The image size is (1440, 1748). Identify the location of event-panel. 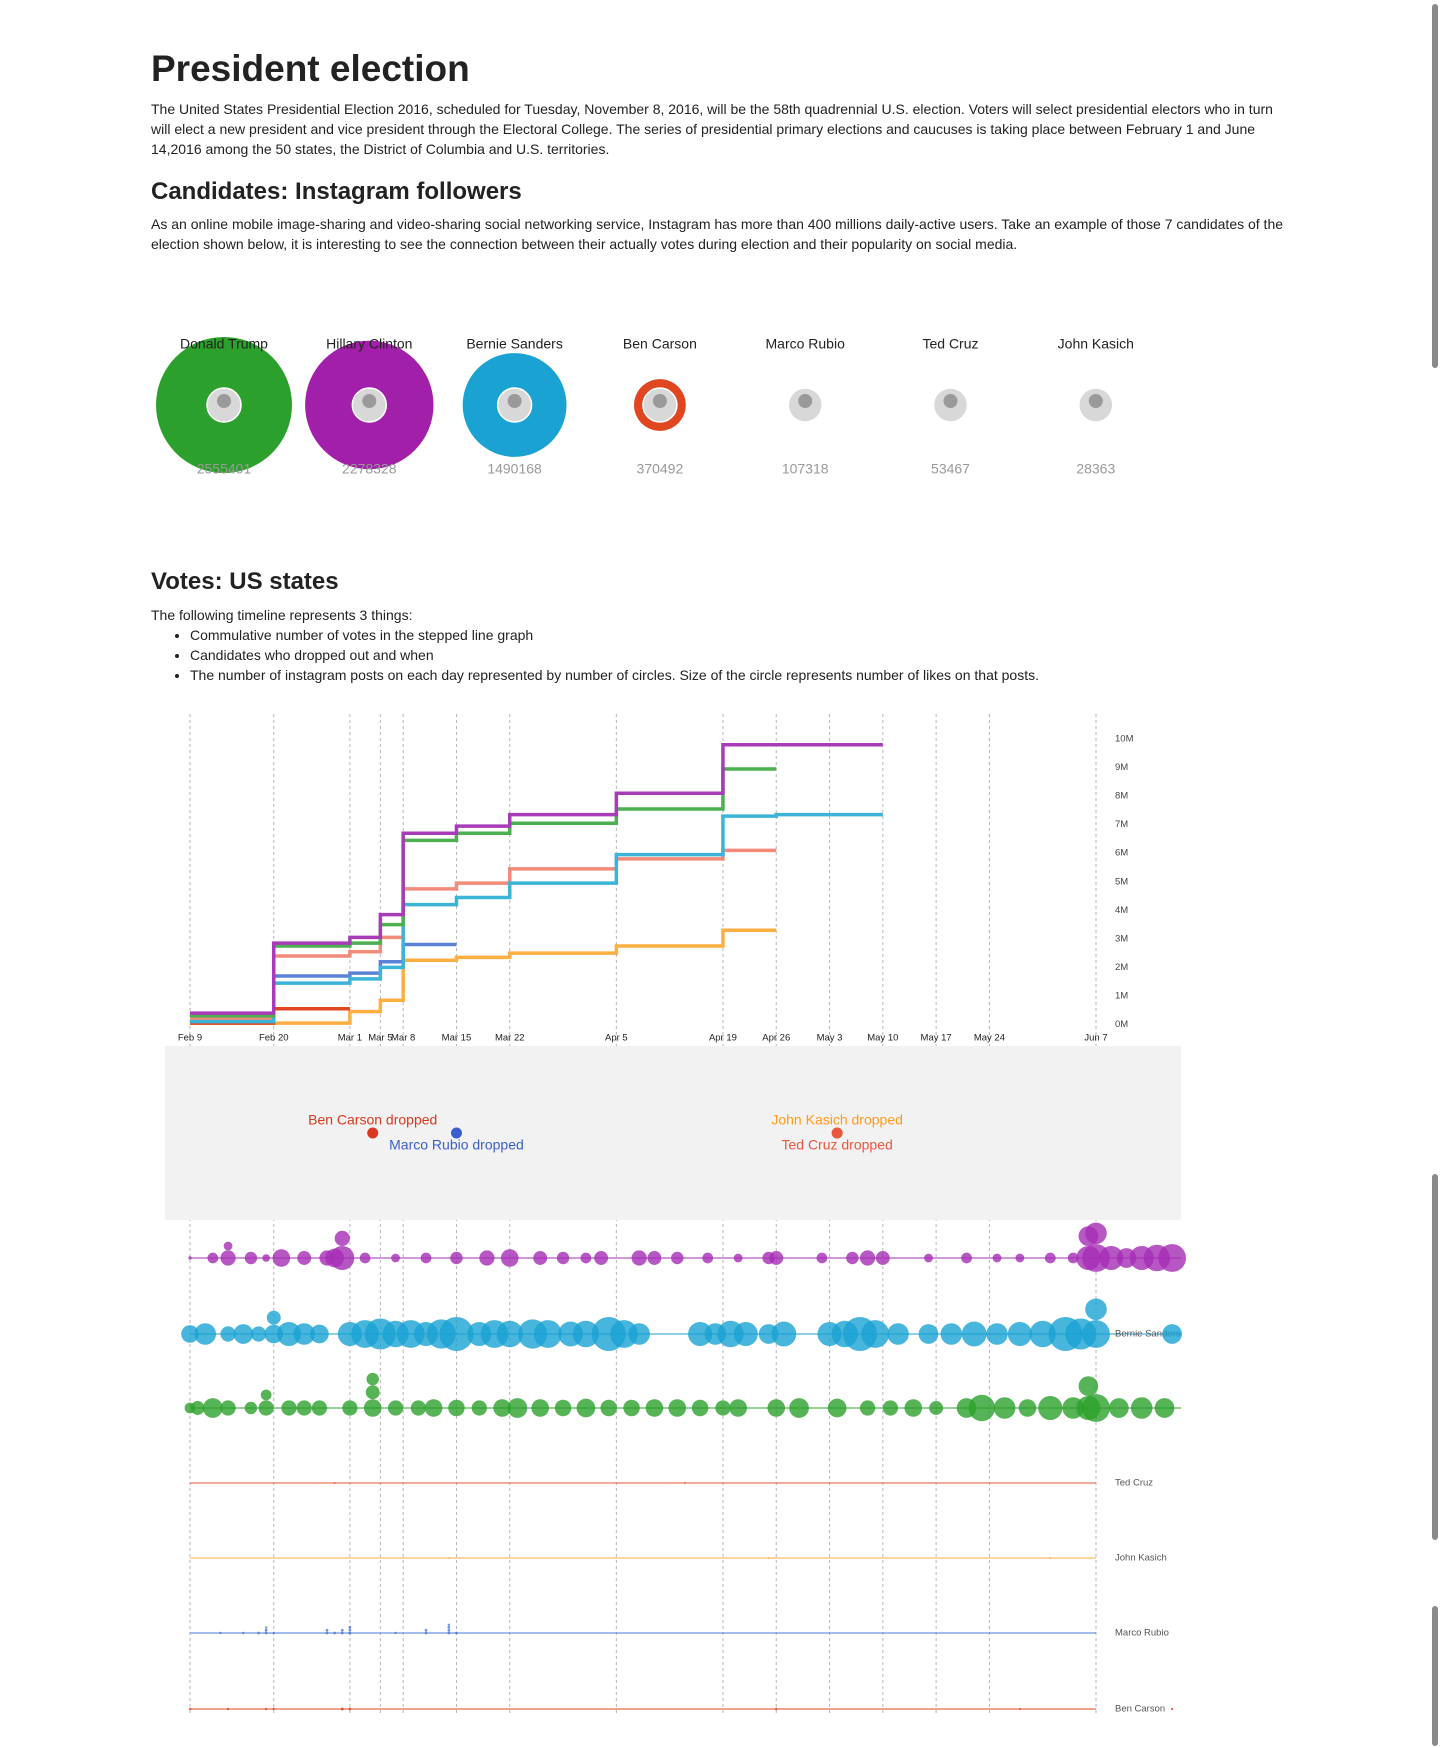
(673, 1133).